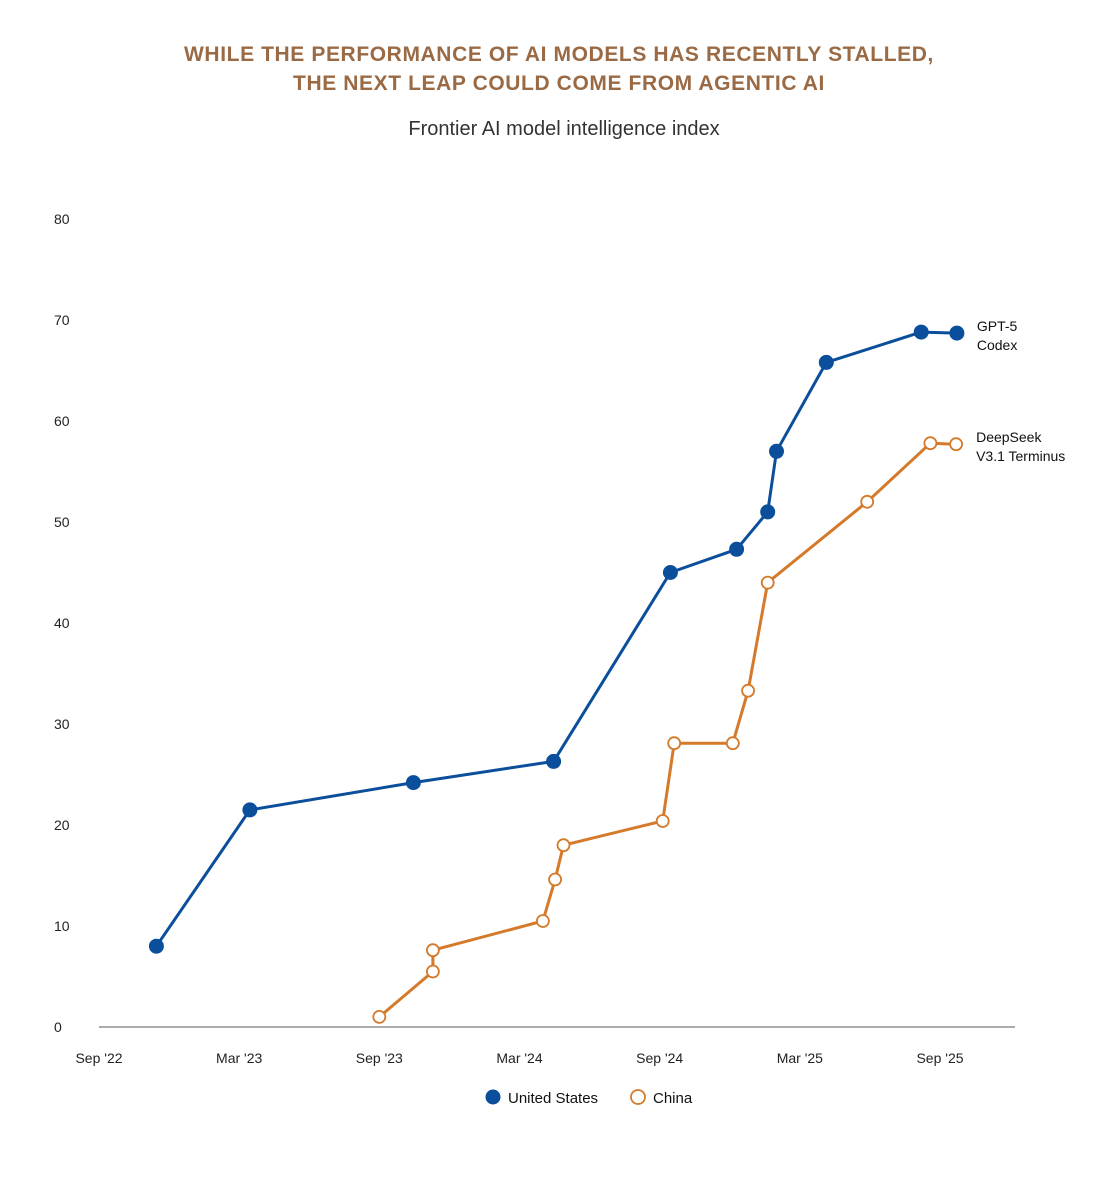 This screenshot has width=1118, height=1200. I want to click on y-tick-label: 0, so click(58, 1027).